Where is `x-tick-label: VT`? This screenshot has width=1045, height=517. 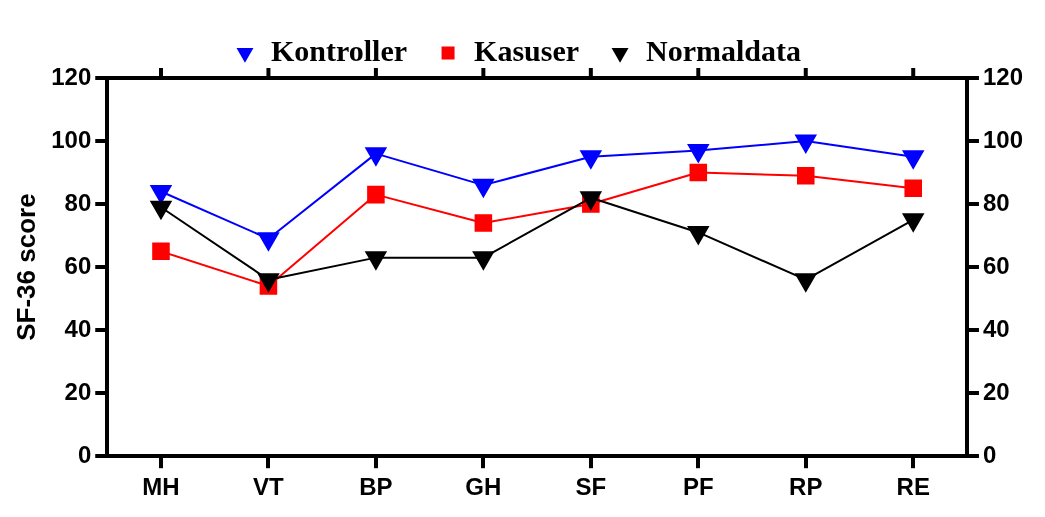
x-tick-label: VT is located at coordinates (269, 487).